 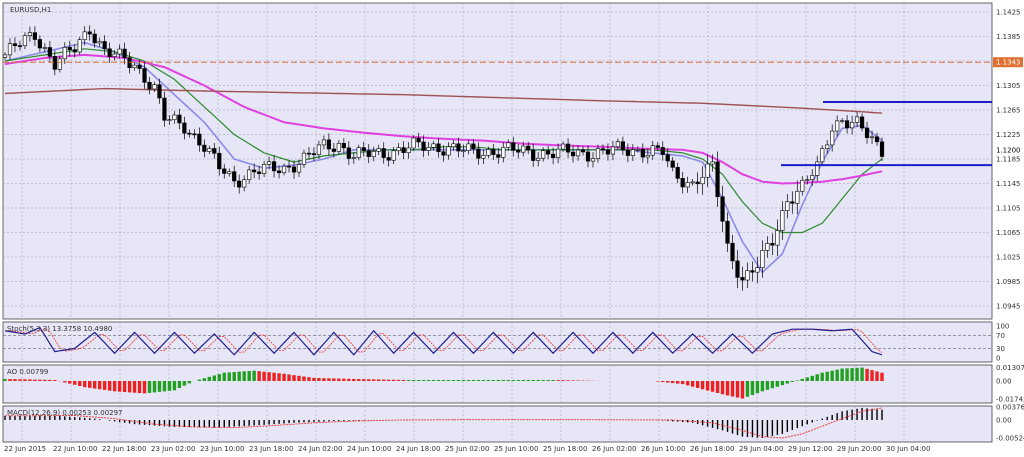 What do you see at coordinates (25, 449) in the screenshot?
I see `time-tick-label: 22 Jun 2015` at bounding box center [25, 449].